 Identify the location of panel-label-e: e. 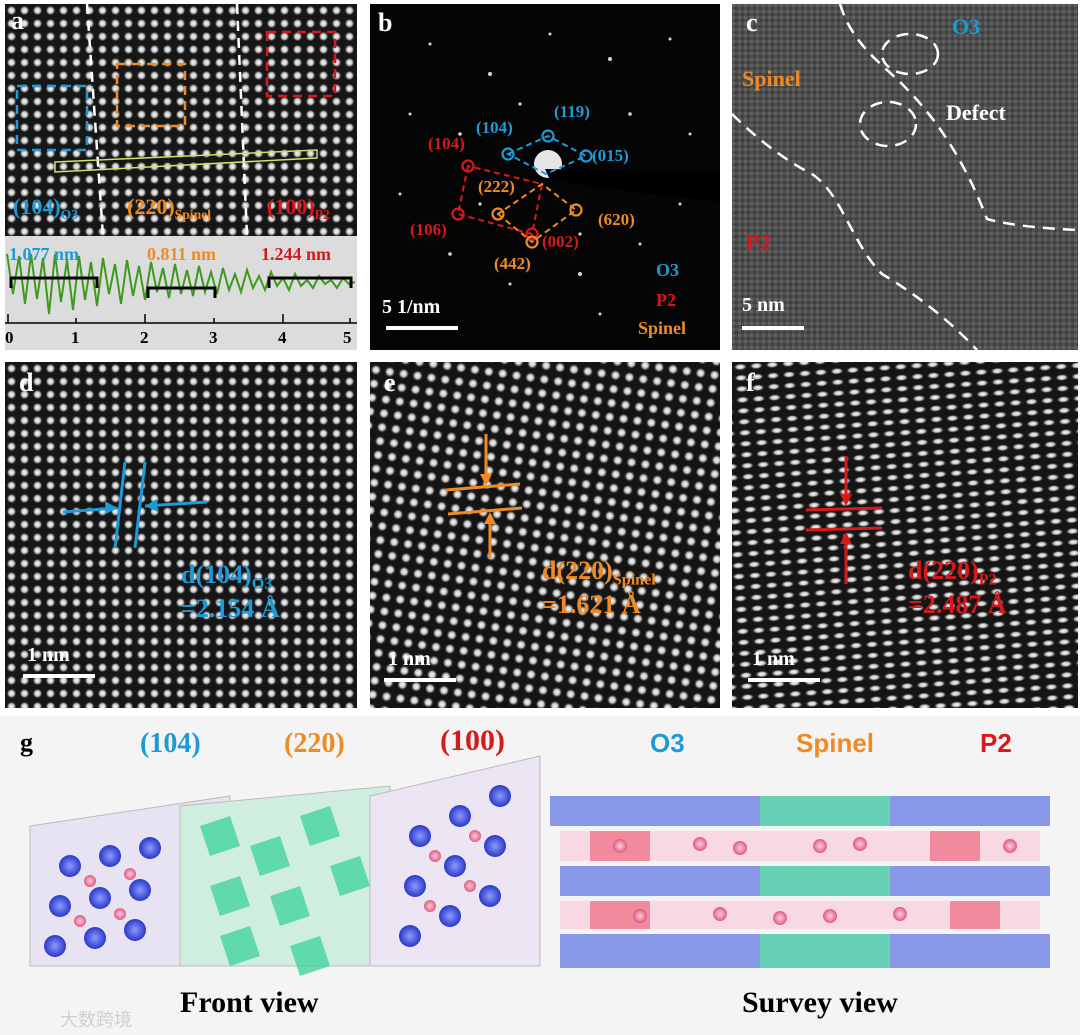
(390, 382).